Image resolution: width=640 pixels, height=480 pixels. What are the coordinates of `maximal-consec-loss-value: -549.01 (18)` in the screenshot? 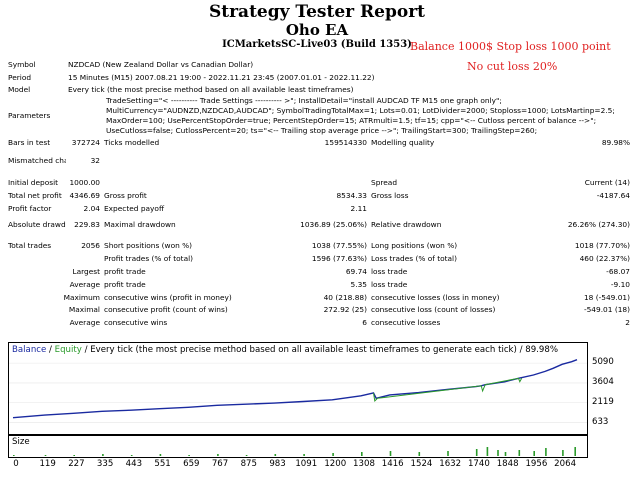 It's located at (606, 310).